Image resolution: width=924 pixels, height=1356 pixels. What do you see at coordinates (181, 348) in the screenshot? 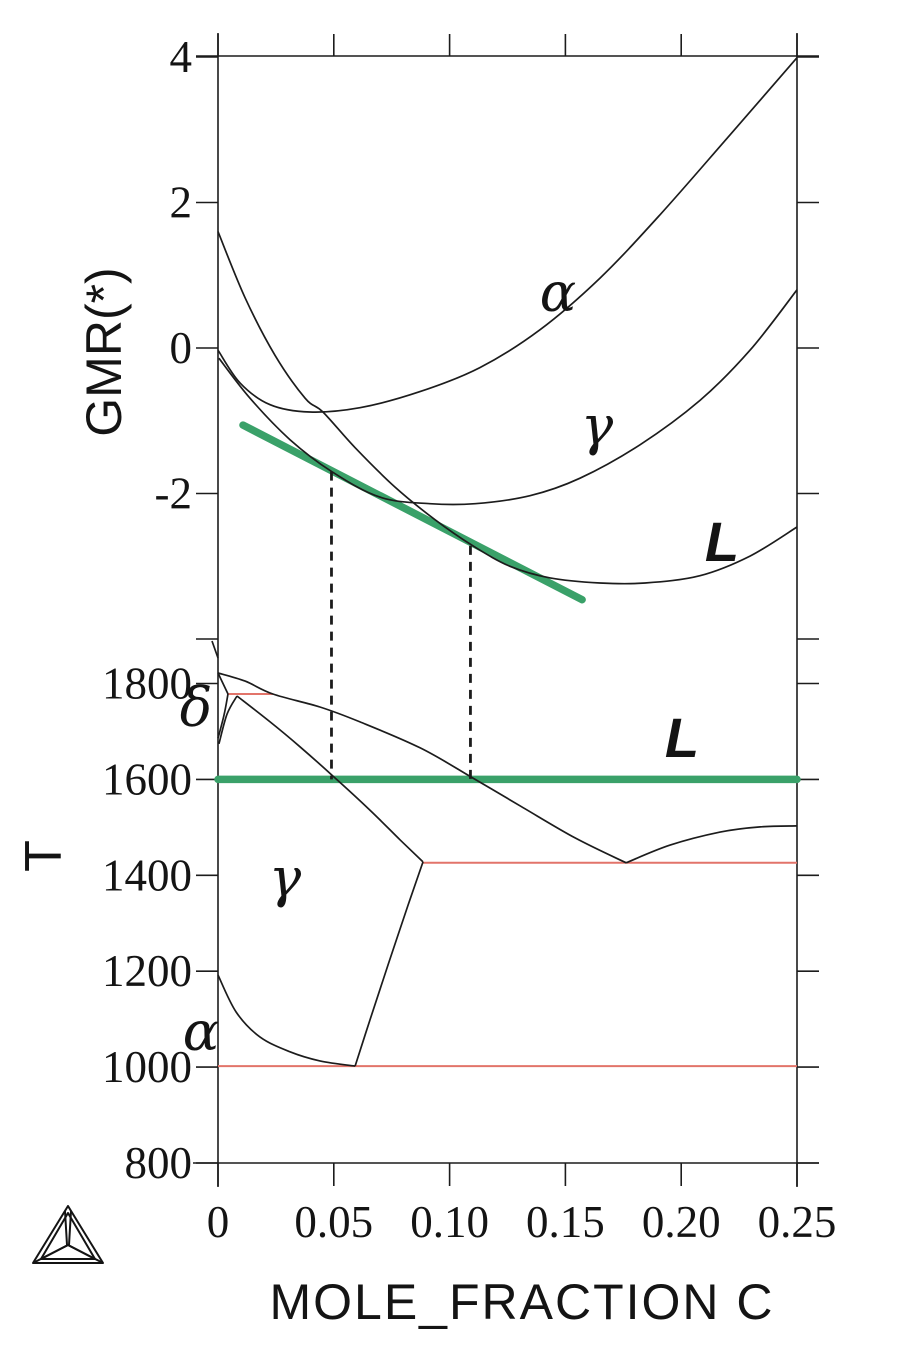
I see `gmr-tick-label: 0` at bounding box center [181, 348].